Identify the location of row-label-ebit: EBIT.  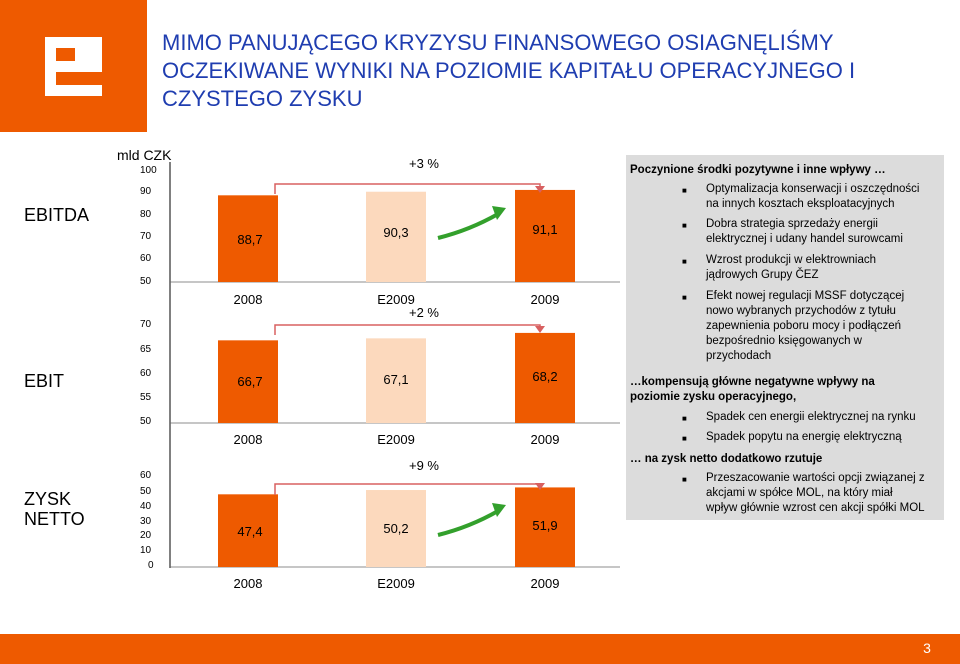
(44, 381).